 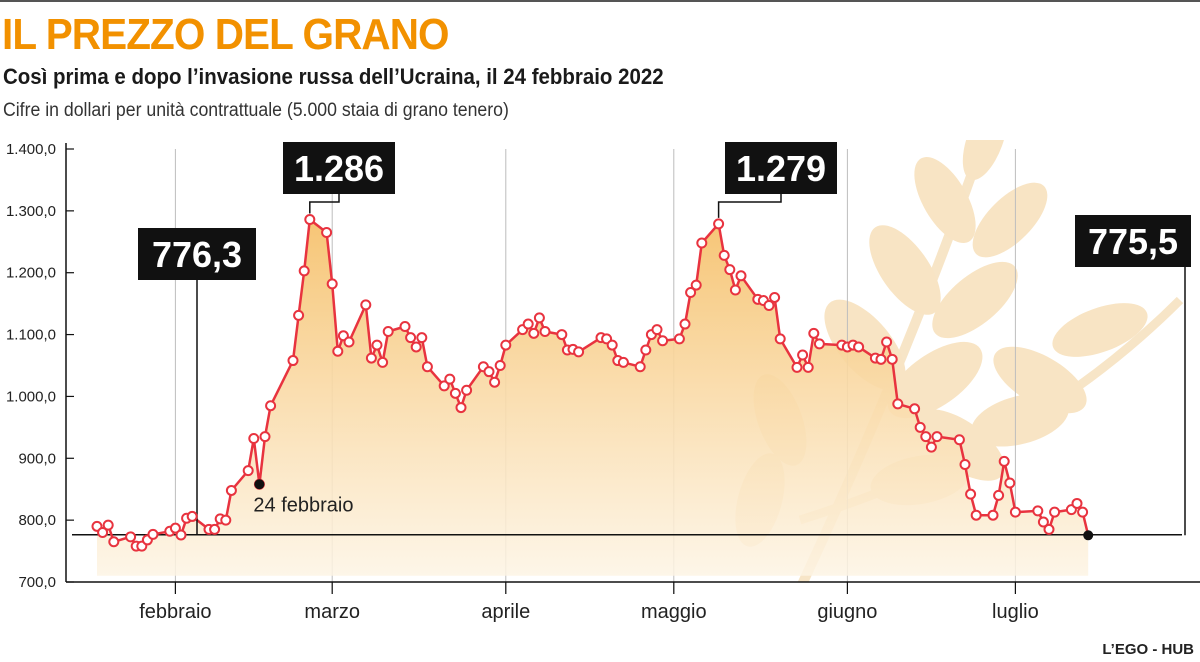 What do you see at coordinates (1088, 535) in the screenshot?
I see `data-point-final` at bounding box center [1088, 535].